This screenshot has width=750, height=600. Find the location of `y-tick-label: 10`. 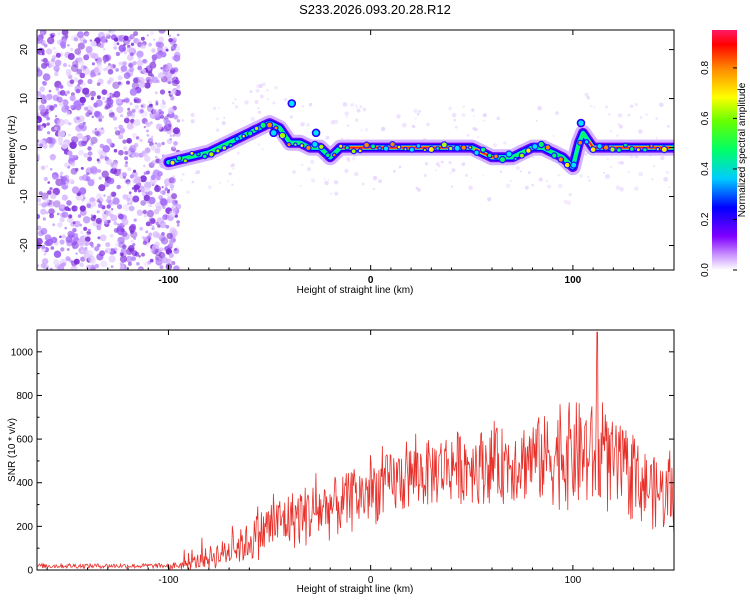

y-tick-label: 10 is located at coordinates (24, 99).